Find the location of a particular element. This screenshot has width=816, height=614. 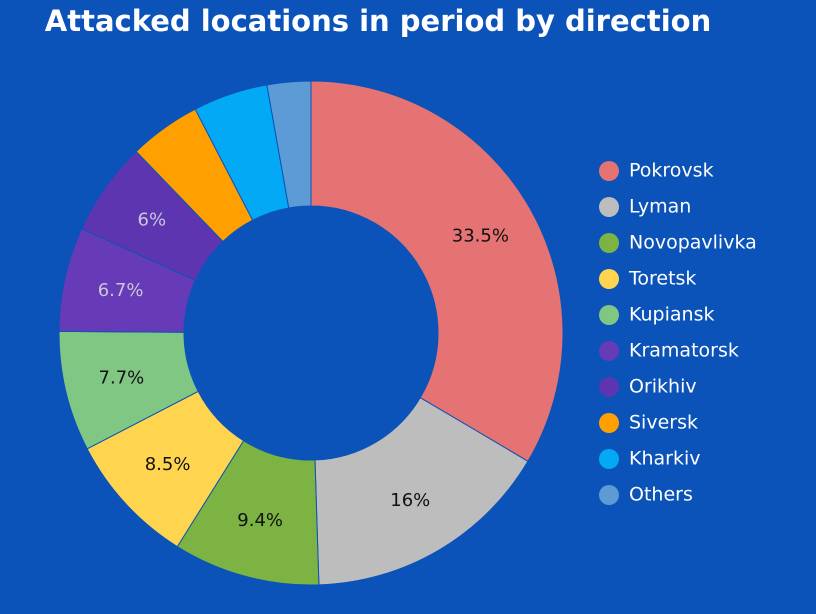

legend-label: Novopavlivka is located at coordinates (693, 243).